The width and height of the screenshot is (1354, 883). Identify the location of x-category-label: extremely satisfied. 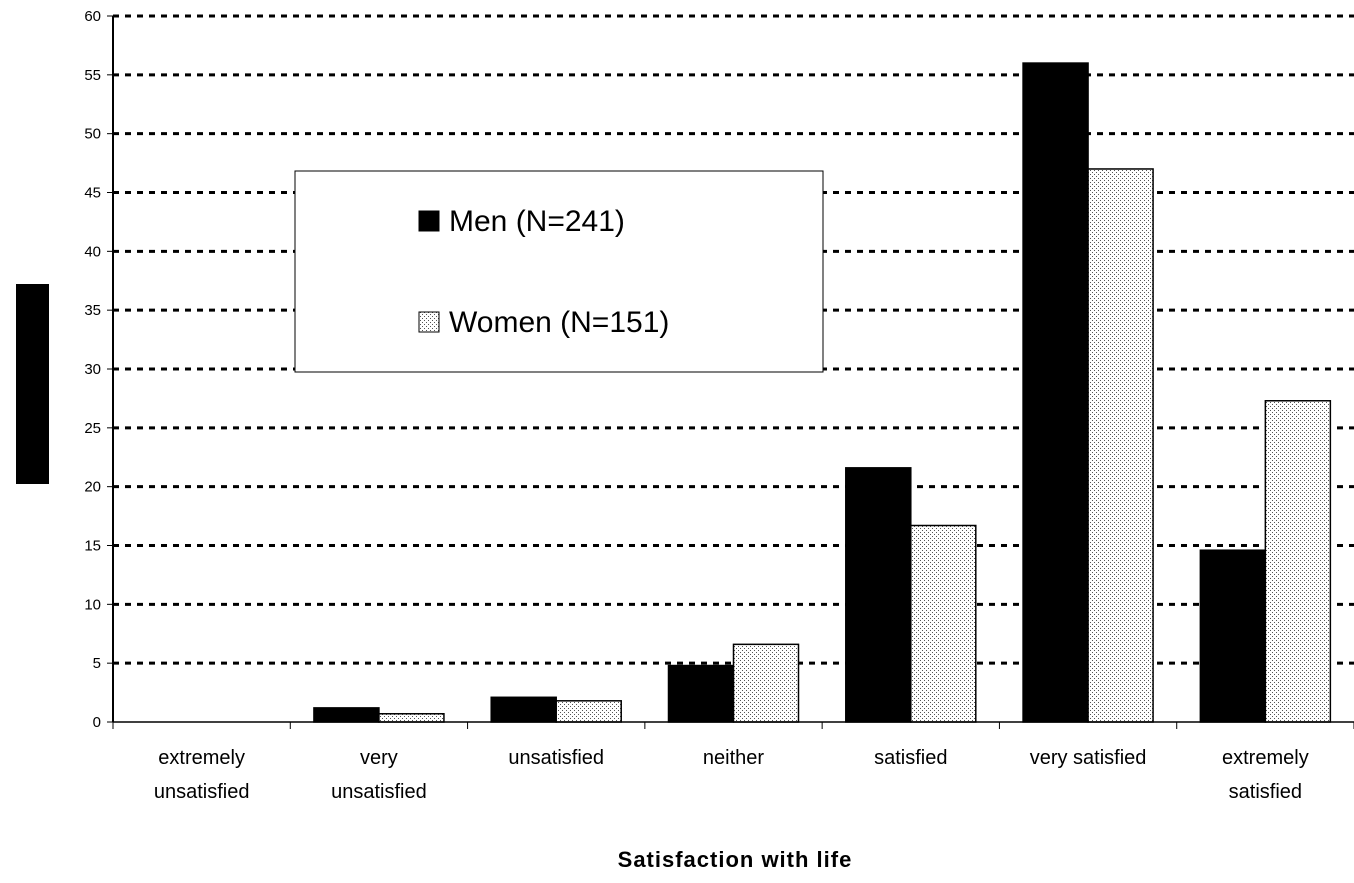
(1265, 775).